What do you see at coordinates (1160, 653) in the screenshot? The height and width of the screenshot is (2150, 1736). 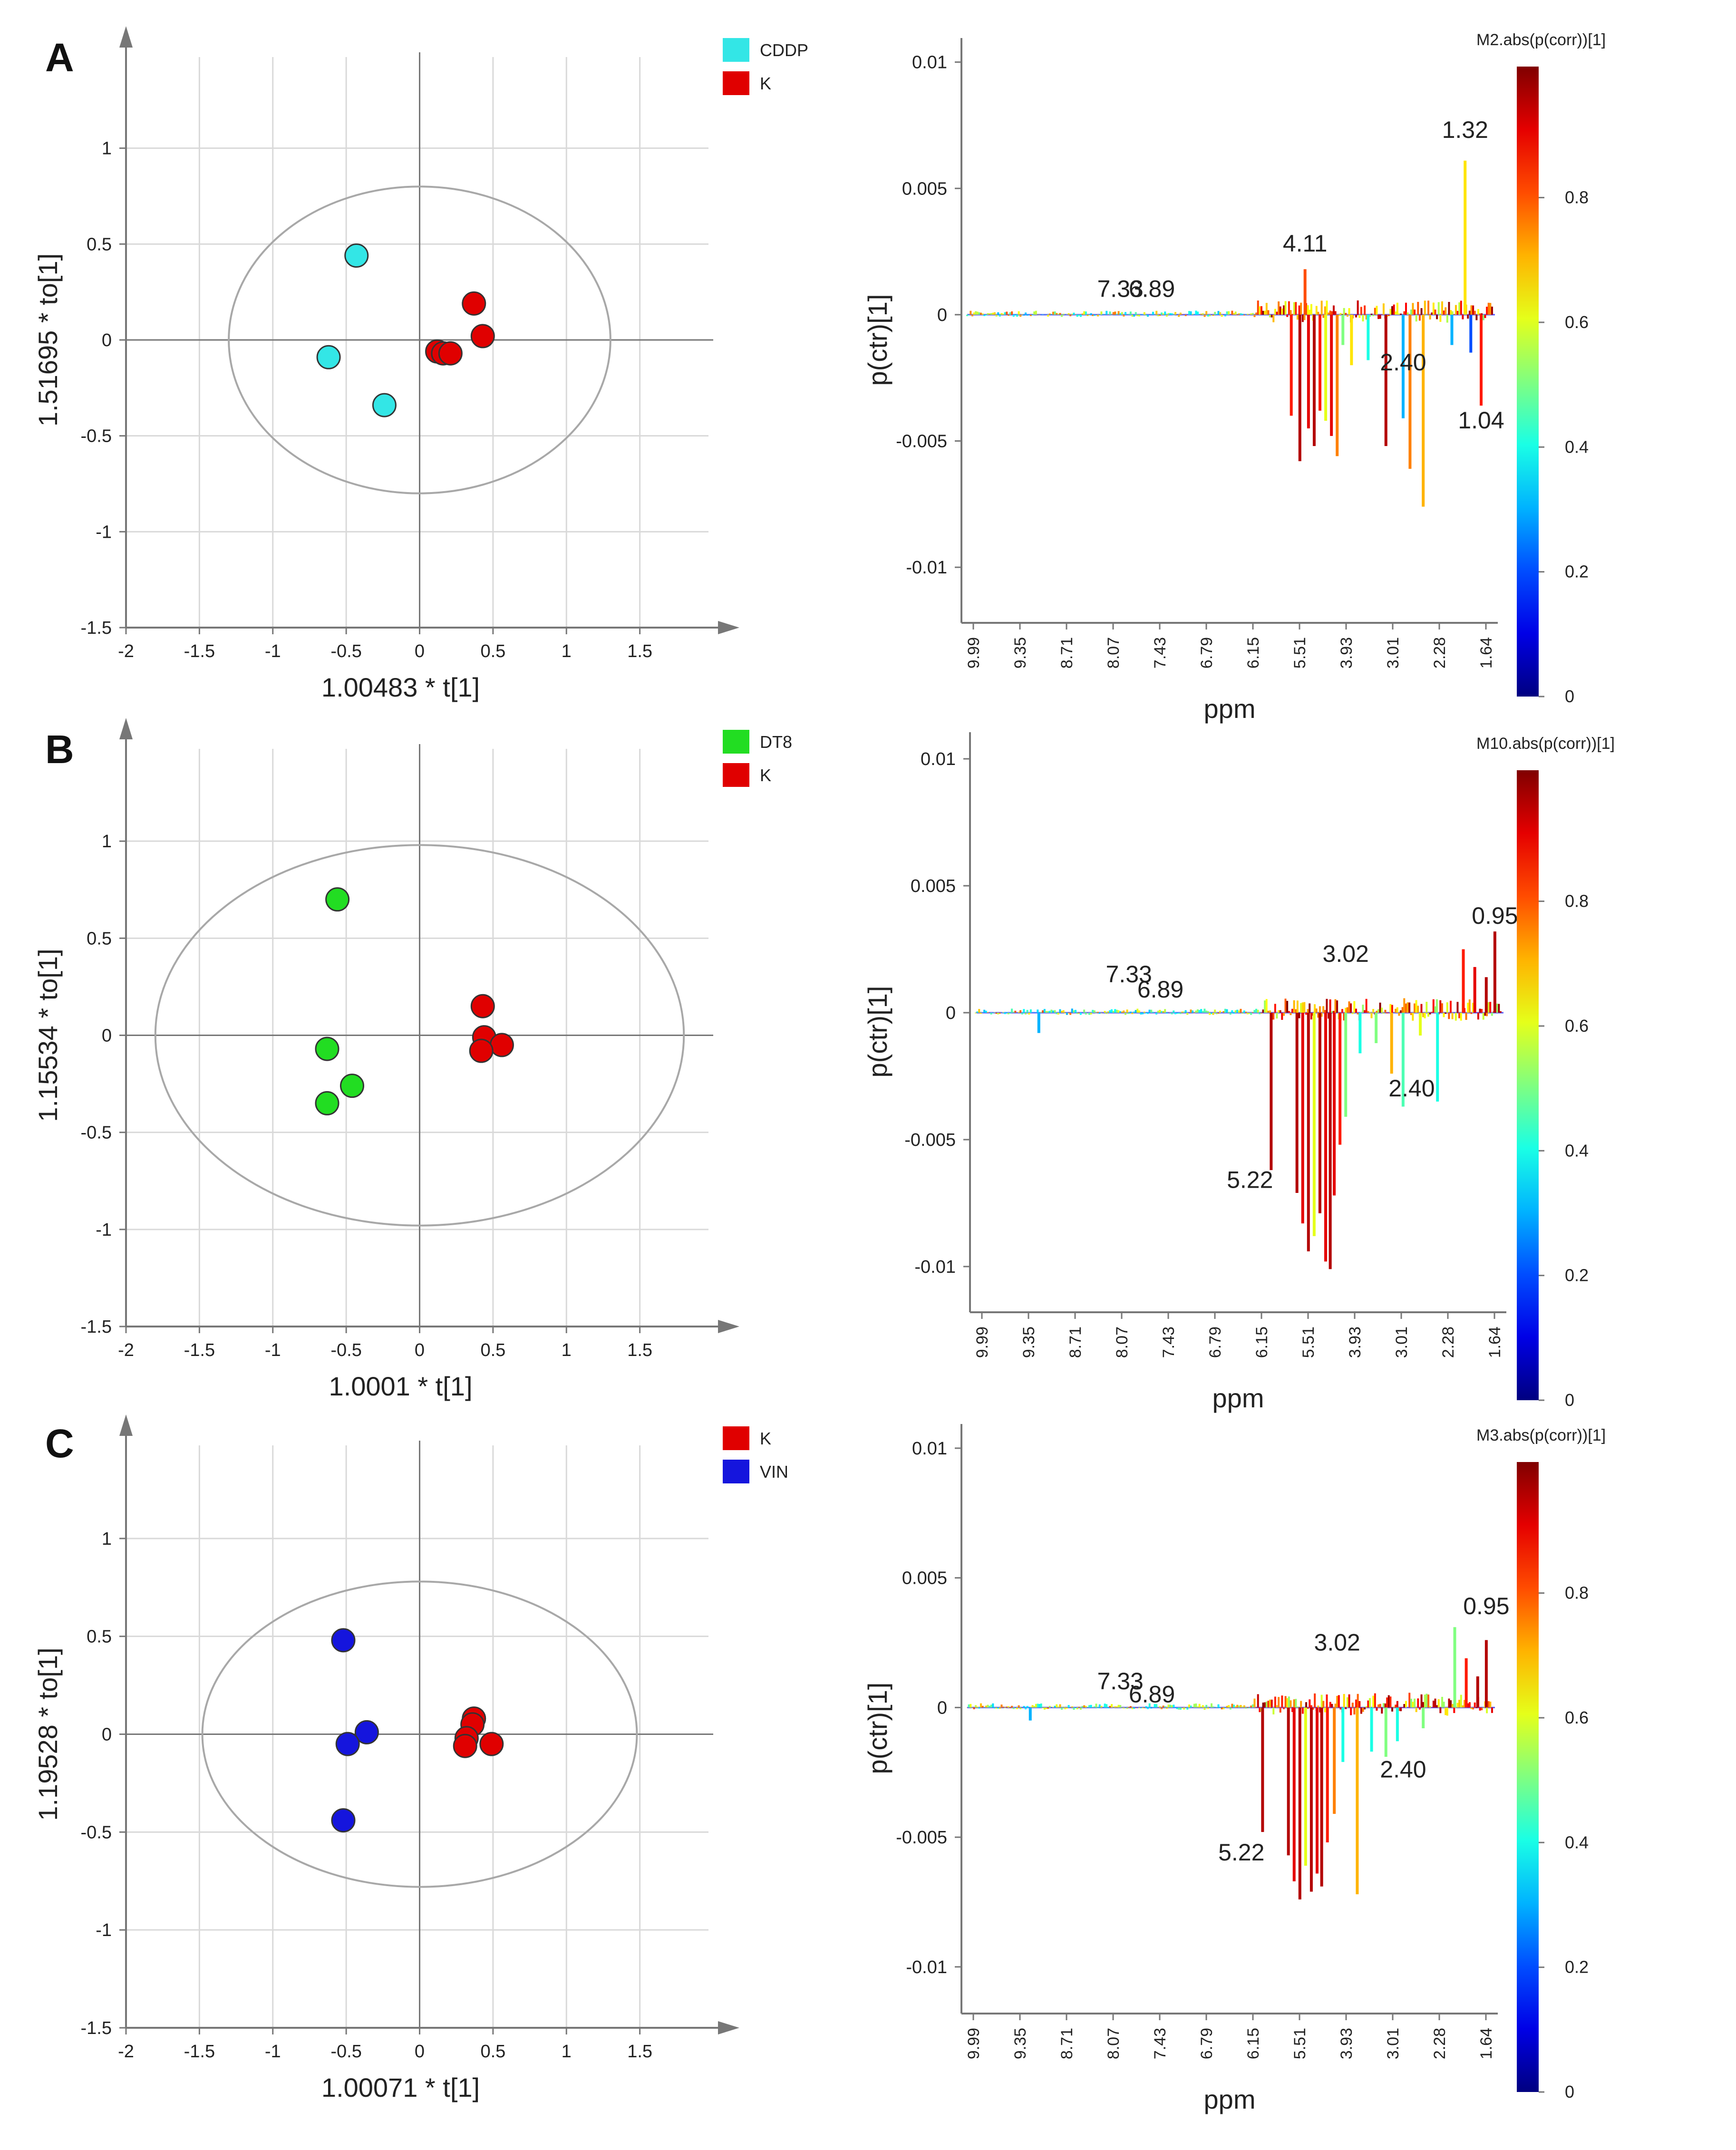 I see `x-tick-label: 7.43` at bounding box center [1160, 653].